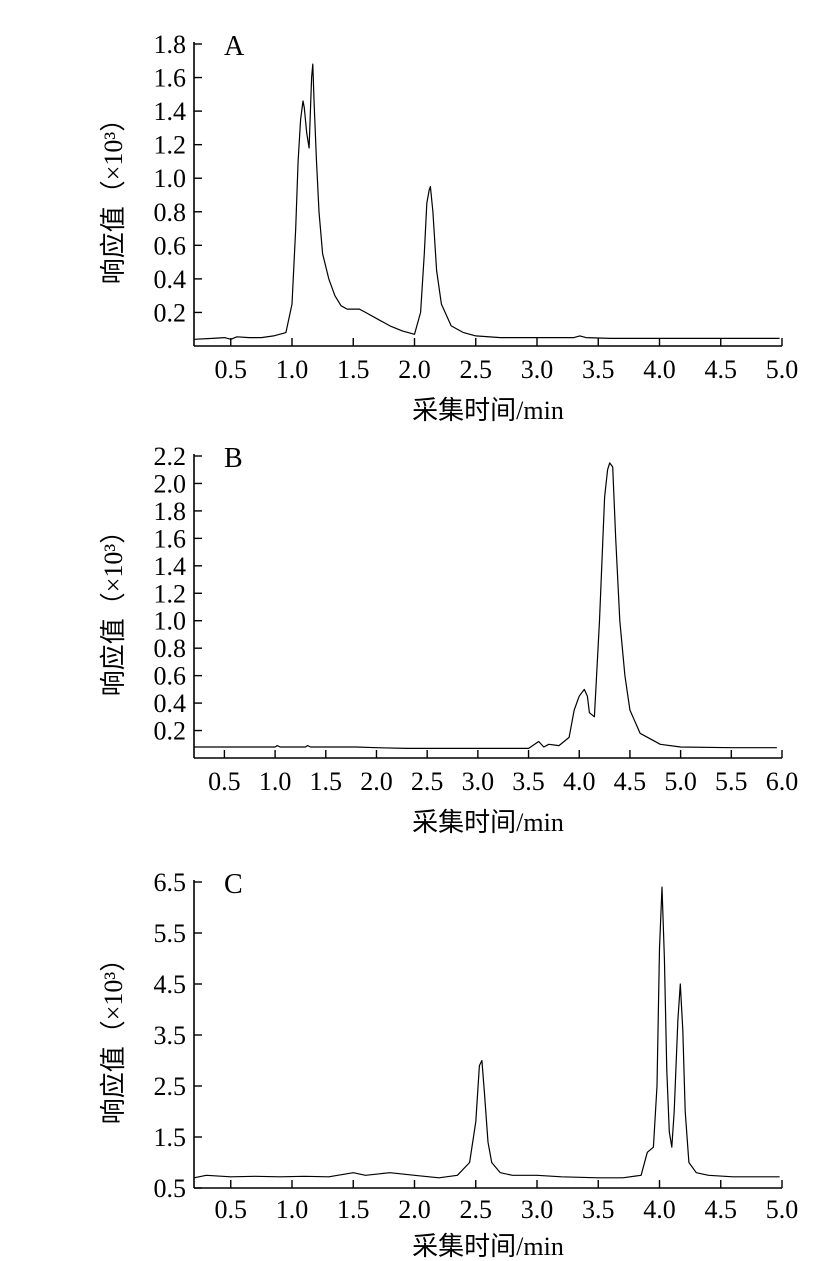 This screenshot has height=1261, width=824. Describe the element at coordinates (170, 1035) in the screenshot. I see `y-tick-label: 3.5` at that location.